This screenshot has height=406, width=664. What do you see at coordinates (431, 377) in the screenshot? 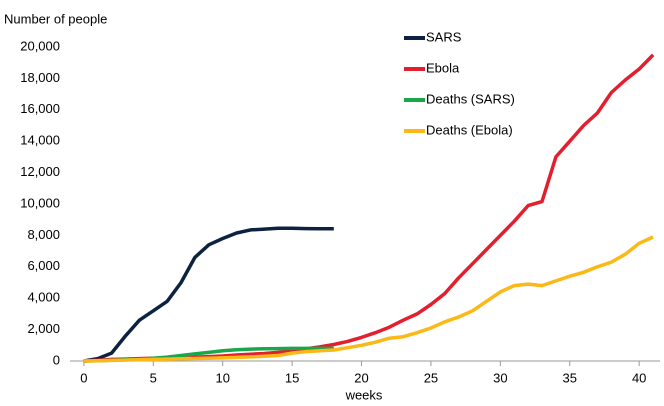
I see `x-tick-label: 25` at bounding box center [431, 377].